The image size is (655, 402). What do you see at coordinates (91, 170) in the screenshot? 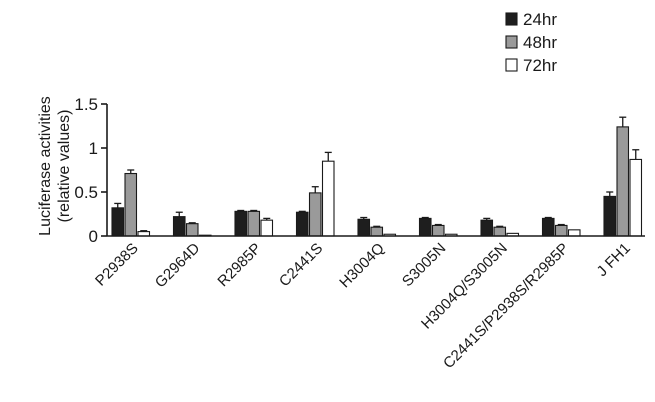
I see `y-axis: 0 0.5 1 1.5` at bounding box center [91, 170].